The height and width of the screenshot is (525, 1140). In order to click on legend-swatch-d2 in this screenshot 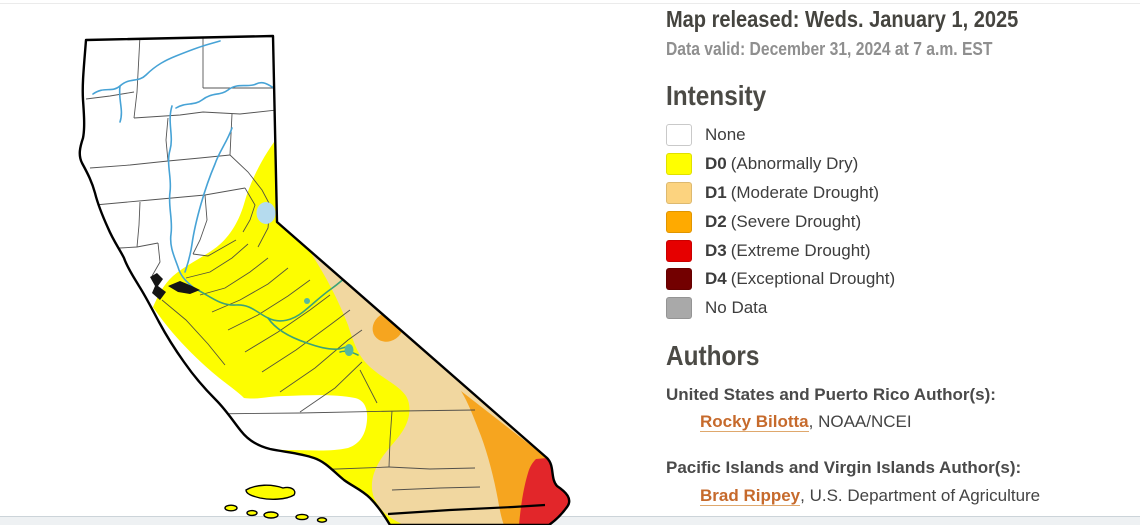, I will do `click(679, 221)`.